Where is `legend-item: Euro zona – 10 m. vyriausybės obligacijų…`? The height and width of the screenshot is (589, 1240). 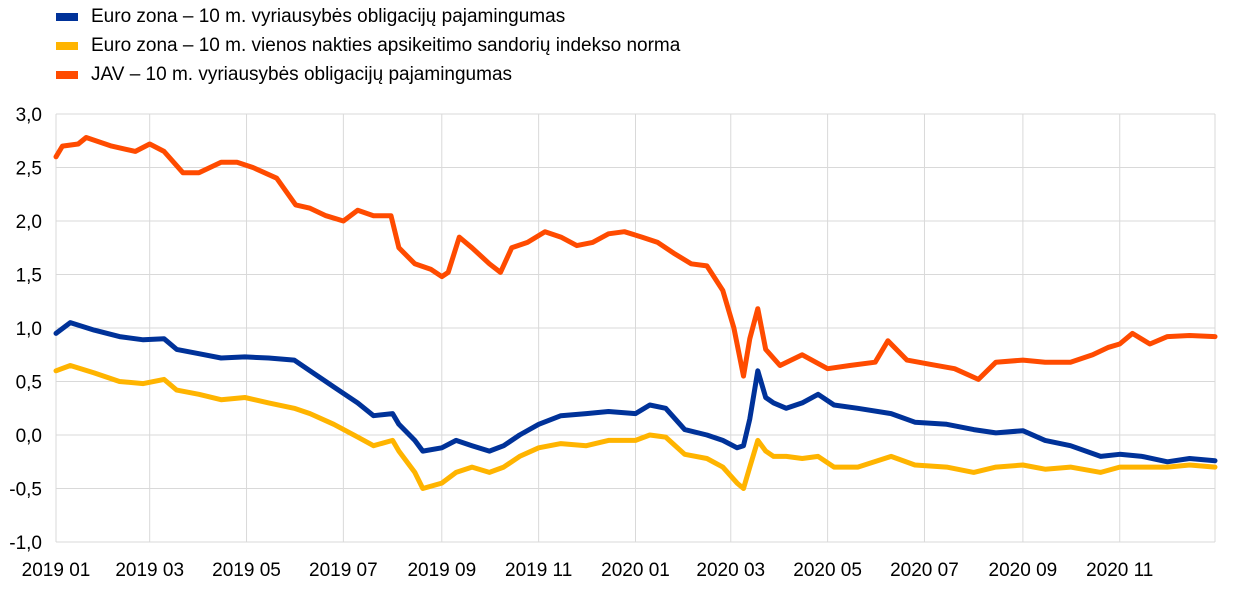
legend-item: Euro zona – 10 m. vyriausybės obligacijų… is located at coordinates (368, 16).